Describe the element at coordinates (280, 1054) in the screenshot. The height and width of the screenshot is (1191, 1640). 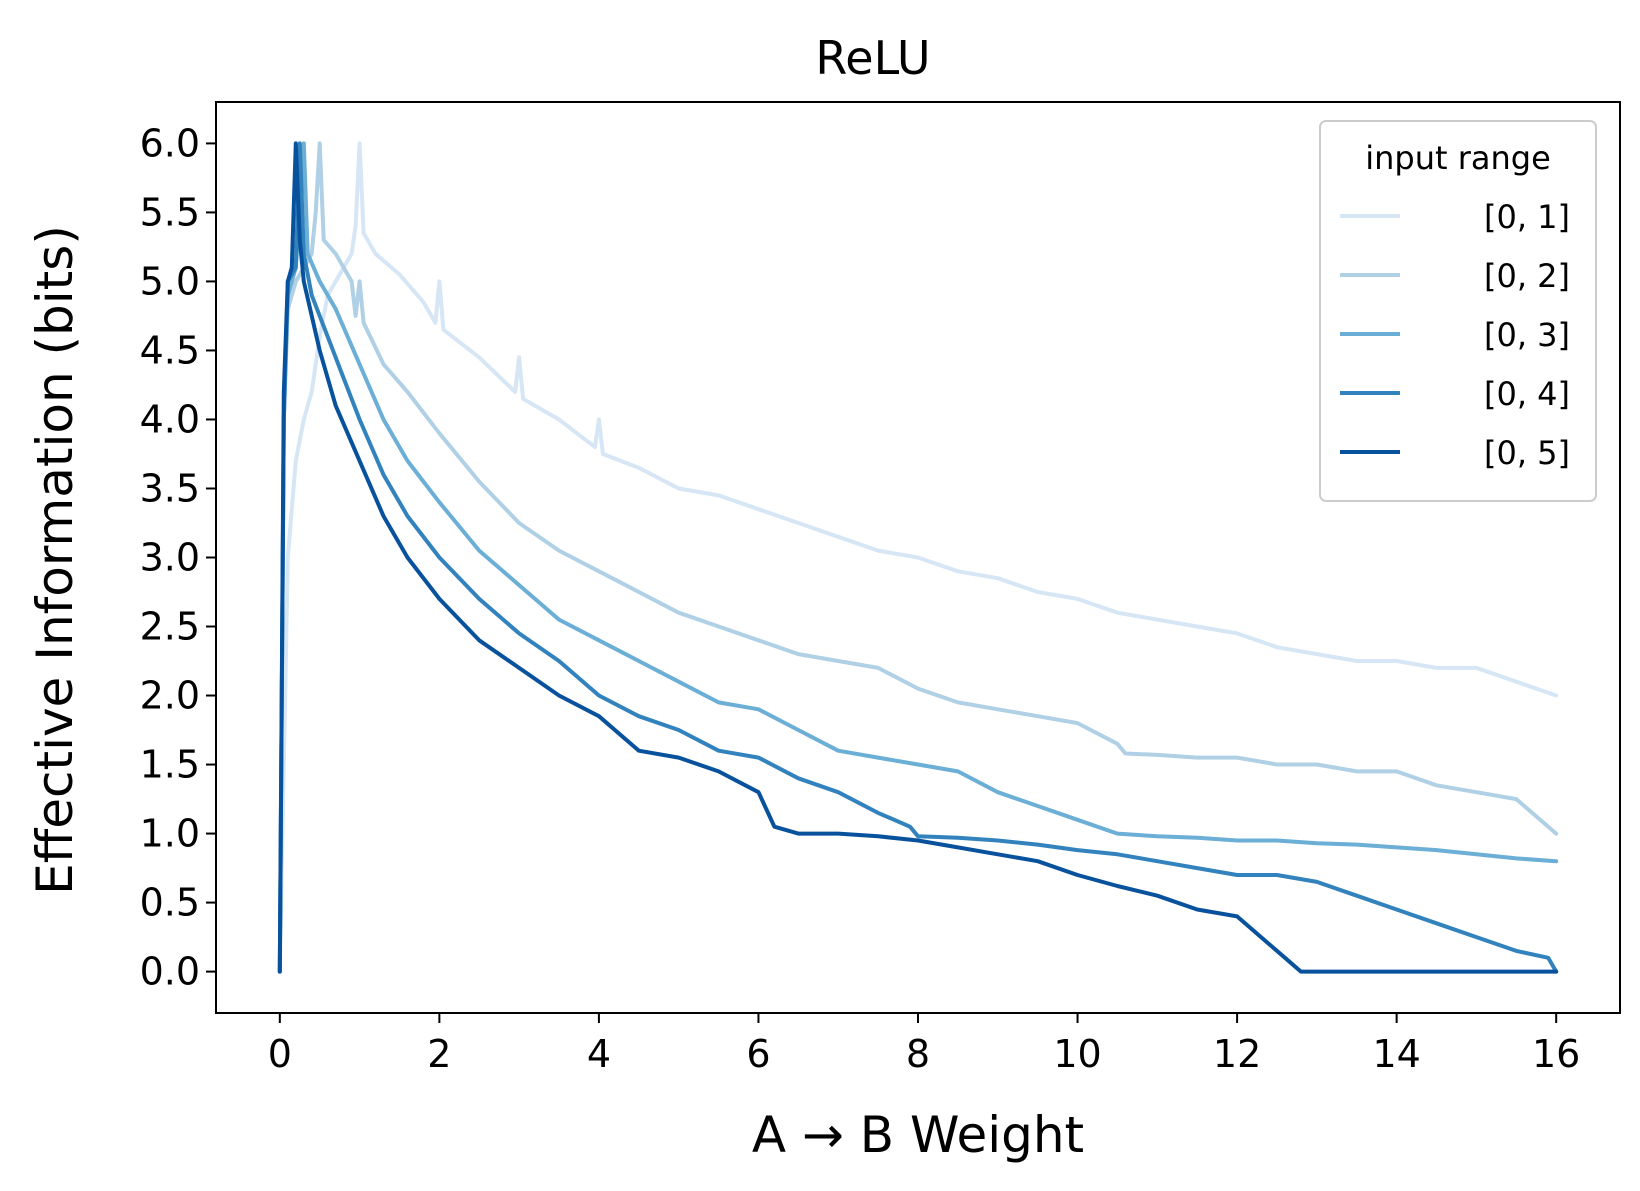
I see `x-tick-label: 0` at that location.